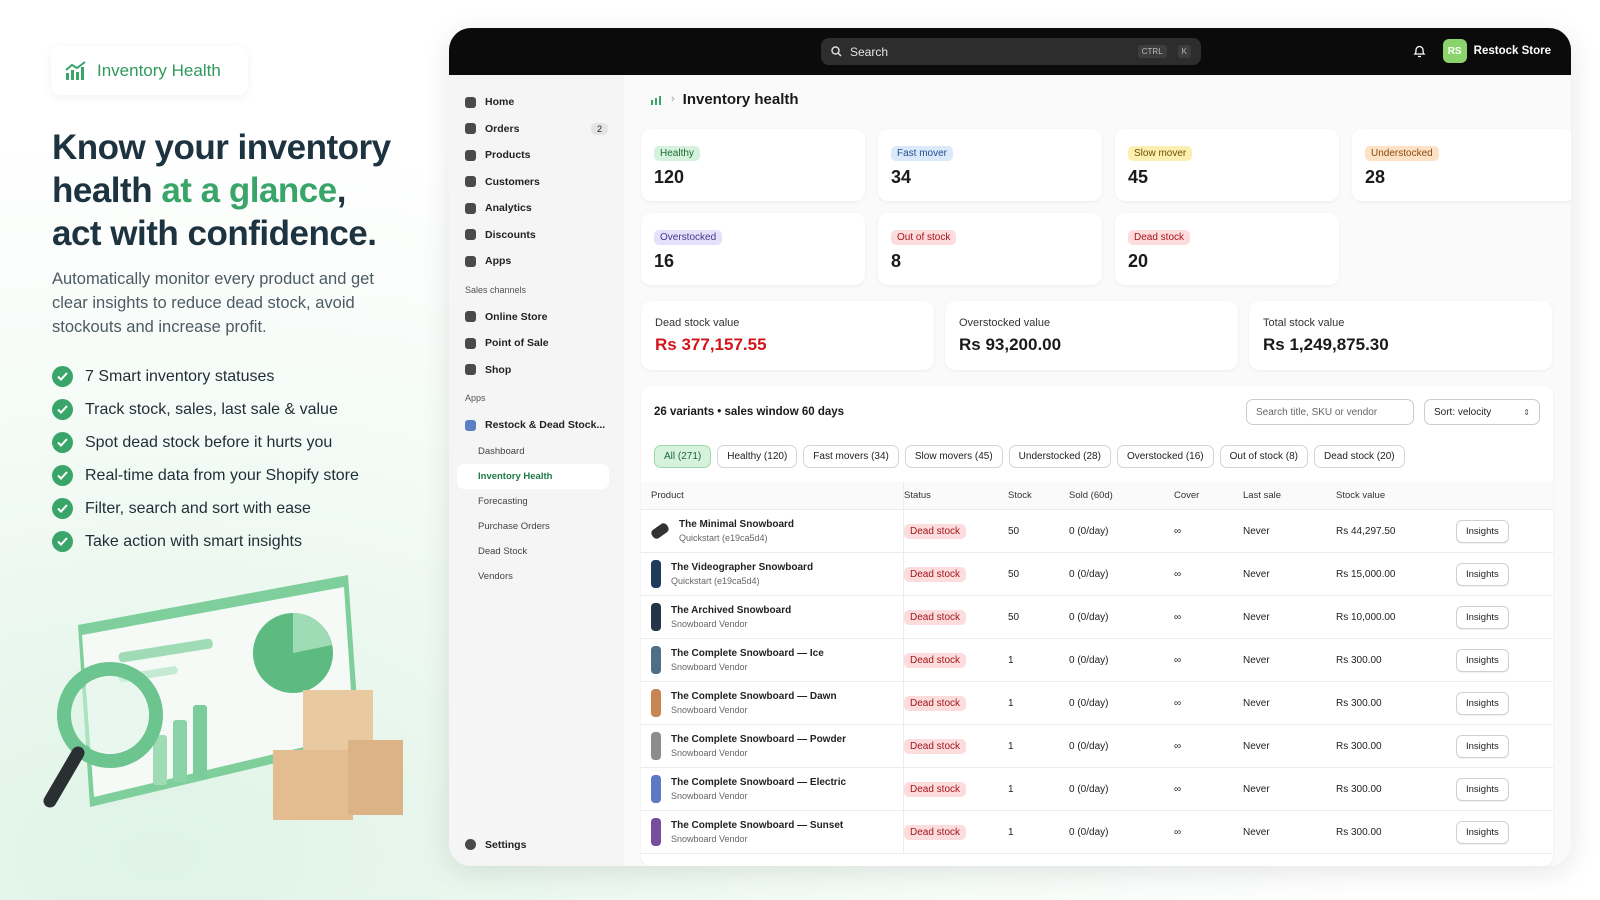 This screenshot has width=1600, height=900. I want to click on filter-pill: Understocked (28), so click(1059, 456).